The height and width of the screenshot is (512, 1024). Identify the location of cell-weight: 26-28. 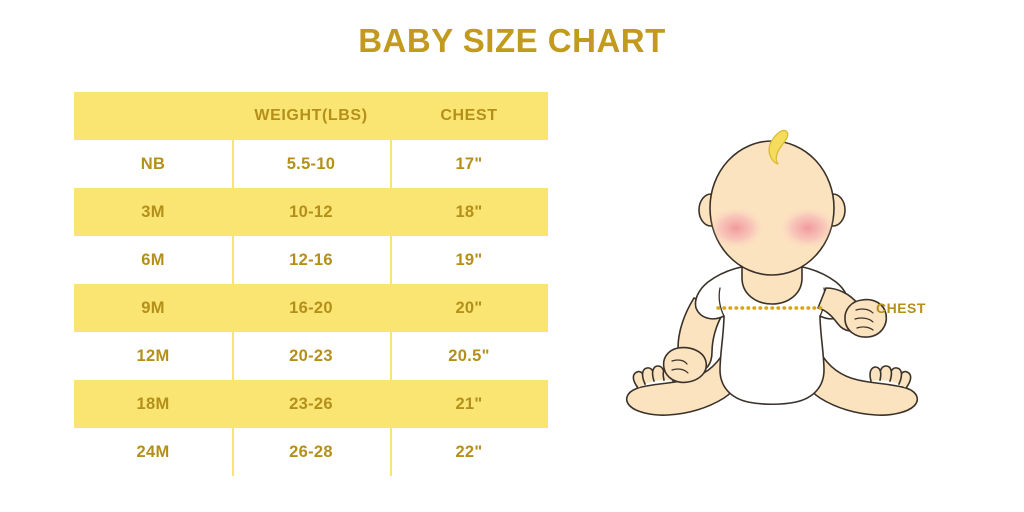
(311, 452).